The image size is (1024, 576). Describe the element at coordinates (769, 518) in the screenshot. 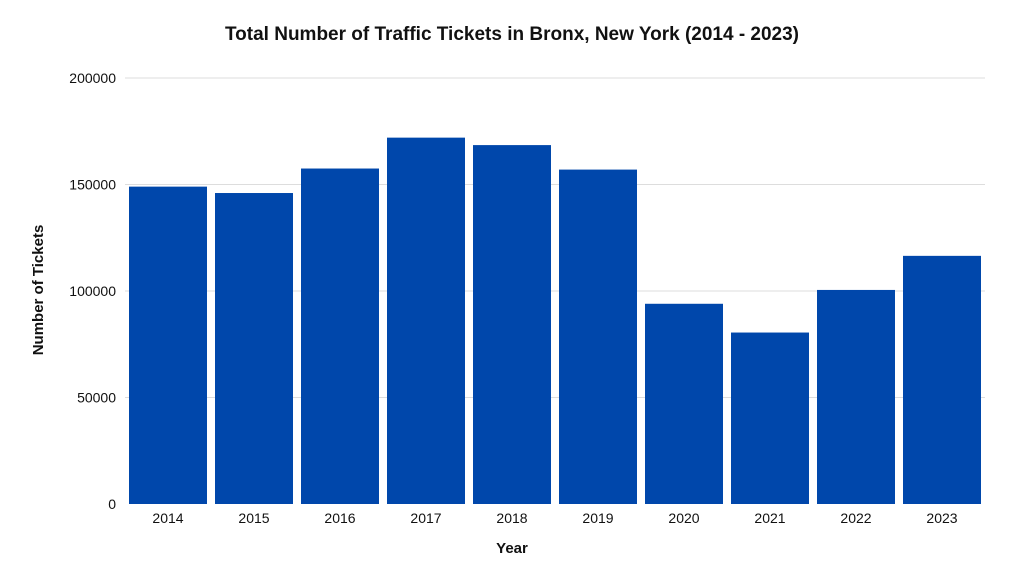

I see `x-tick-label: 2021` at that location.